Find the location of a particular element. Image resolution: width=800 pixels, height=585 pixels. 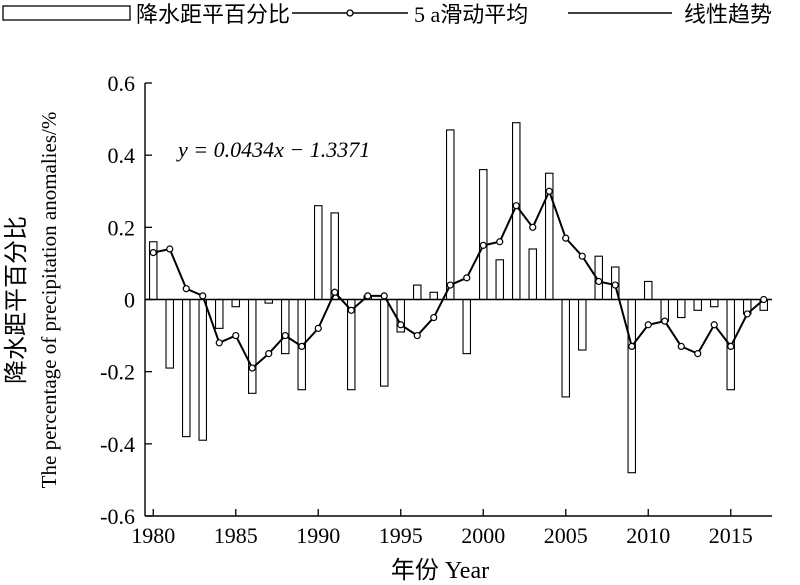

moving-average-point-2014 is located at coordinates (714, 325).